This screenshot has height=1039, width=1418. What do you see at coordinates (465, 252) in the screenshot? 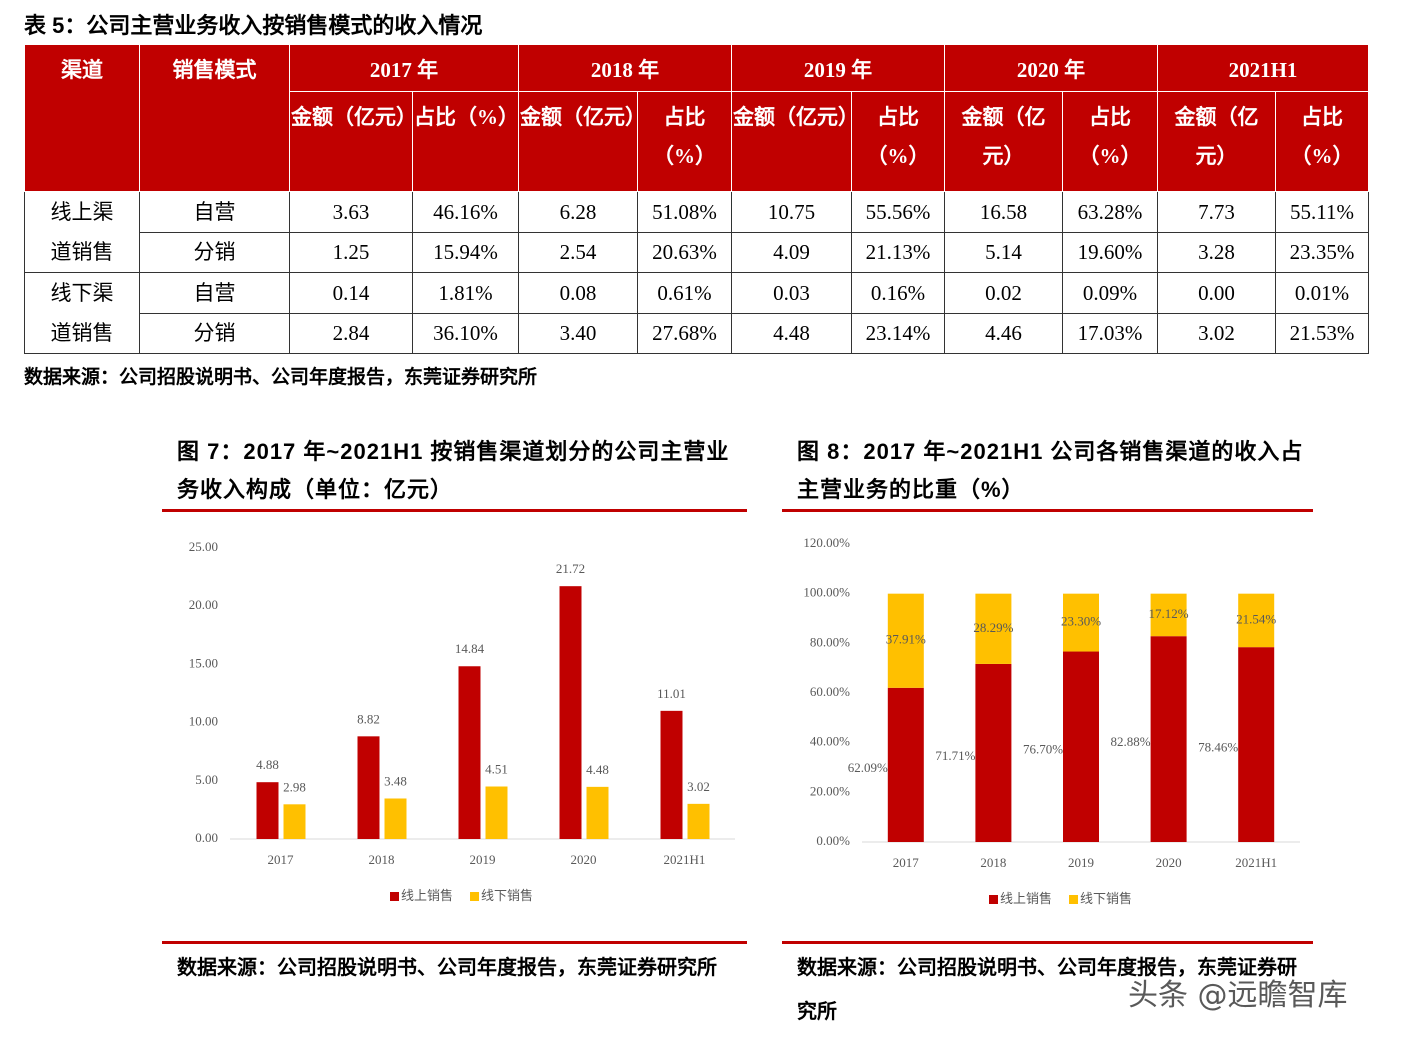
I see `cell: 15.94%` at bounding box center [465, 252].